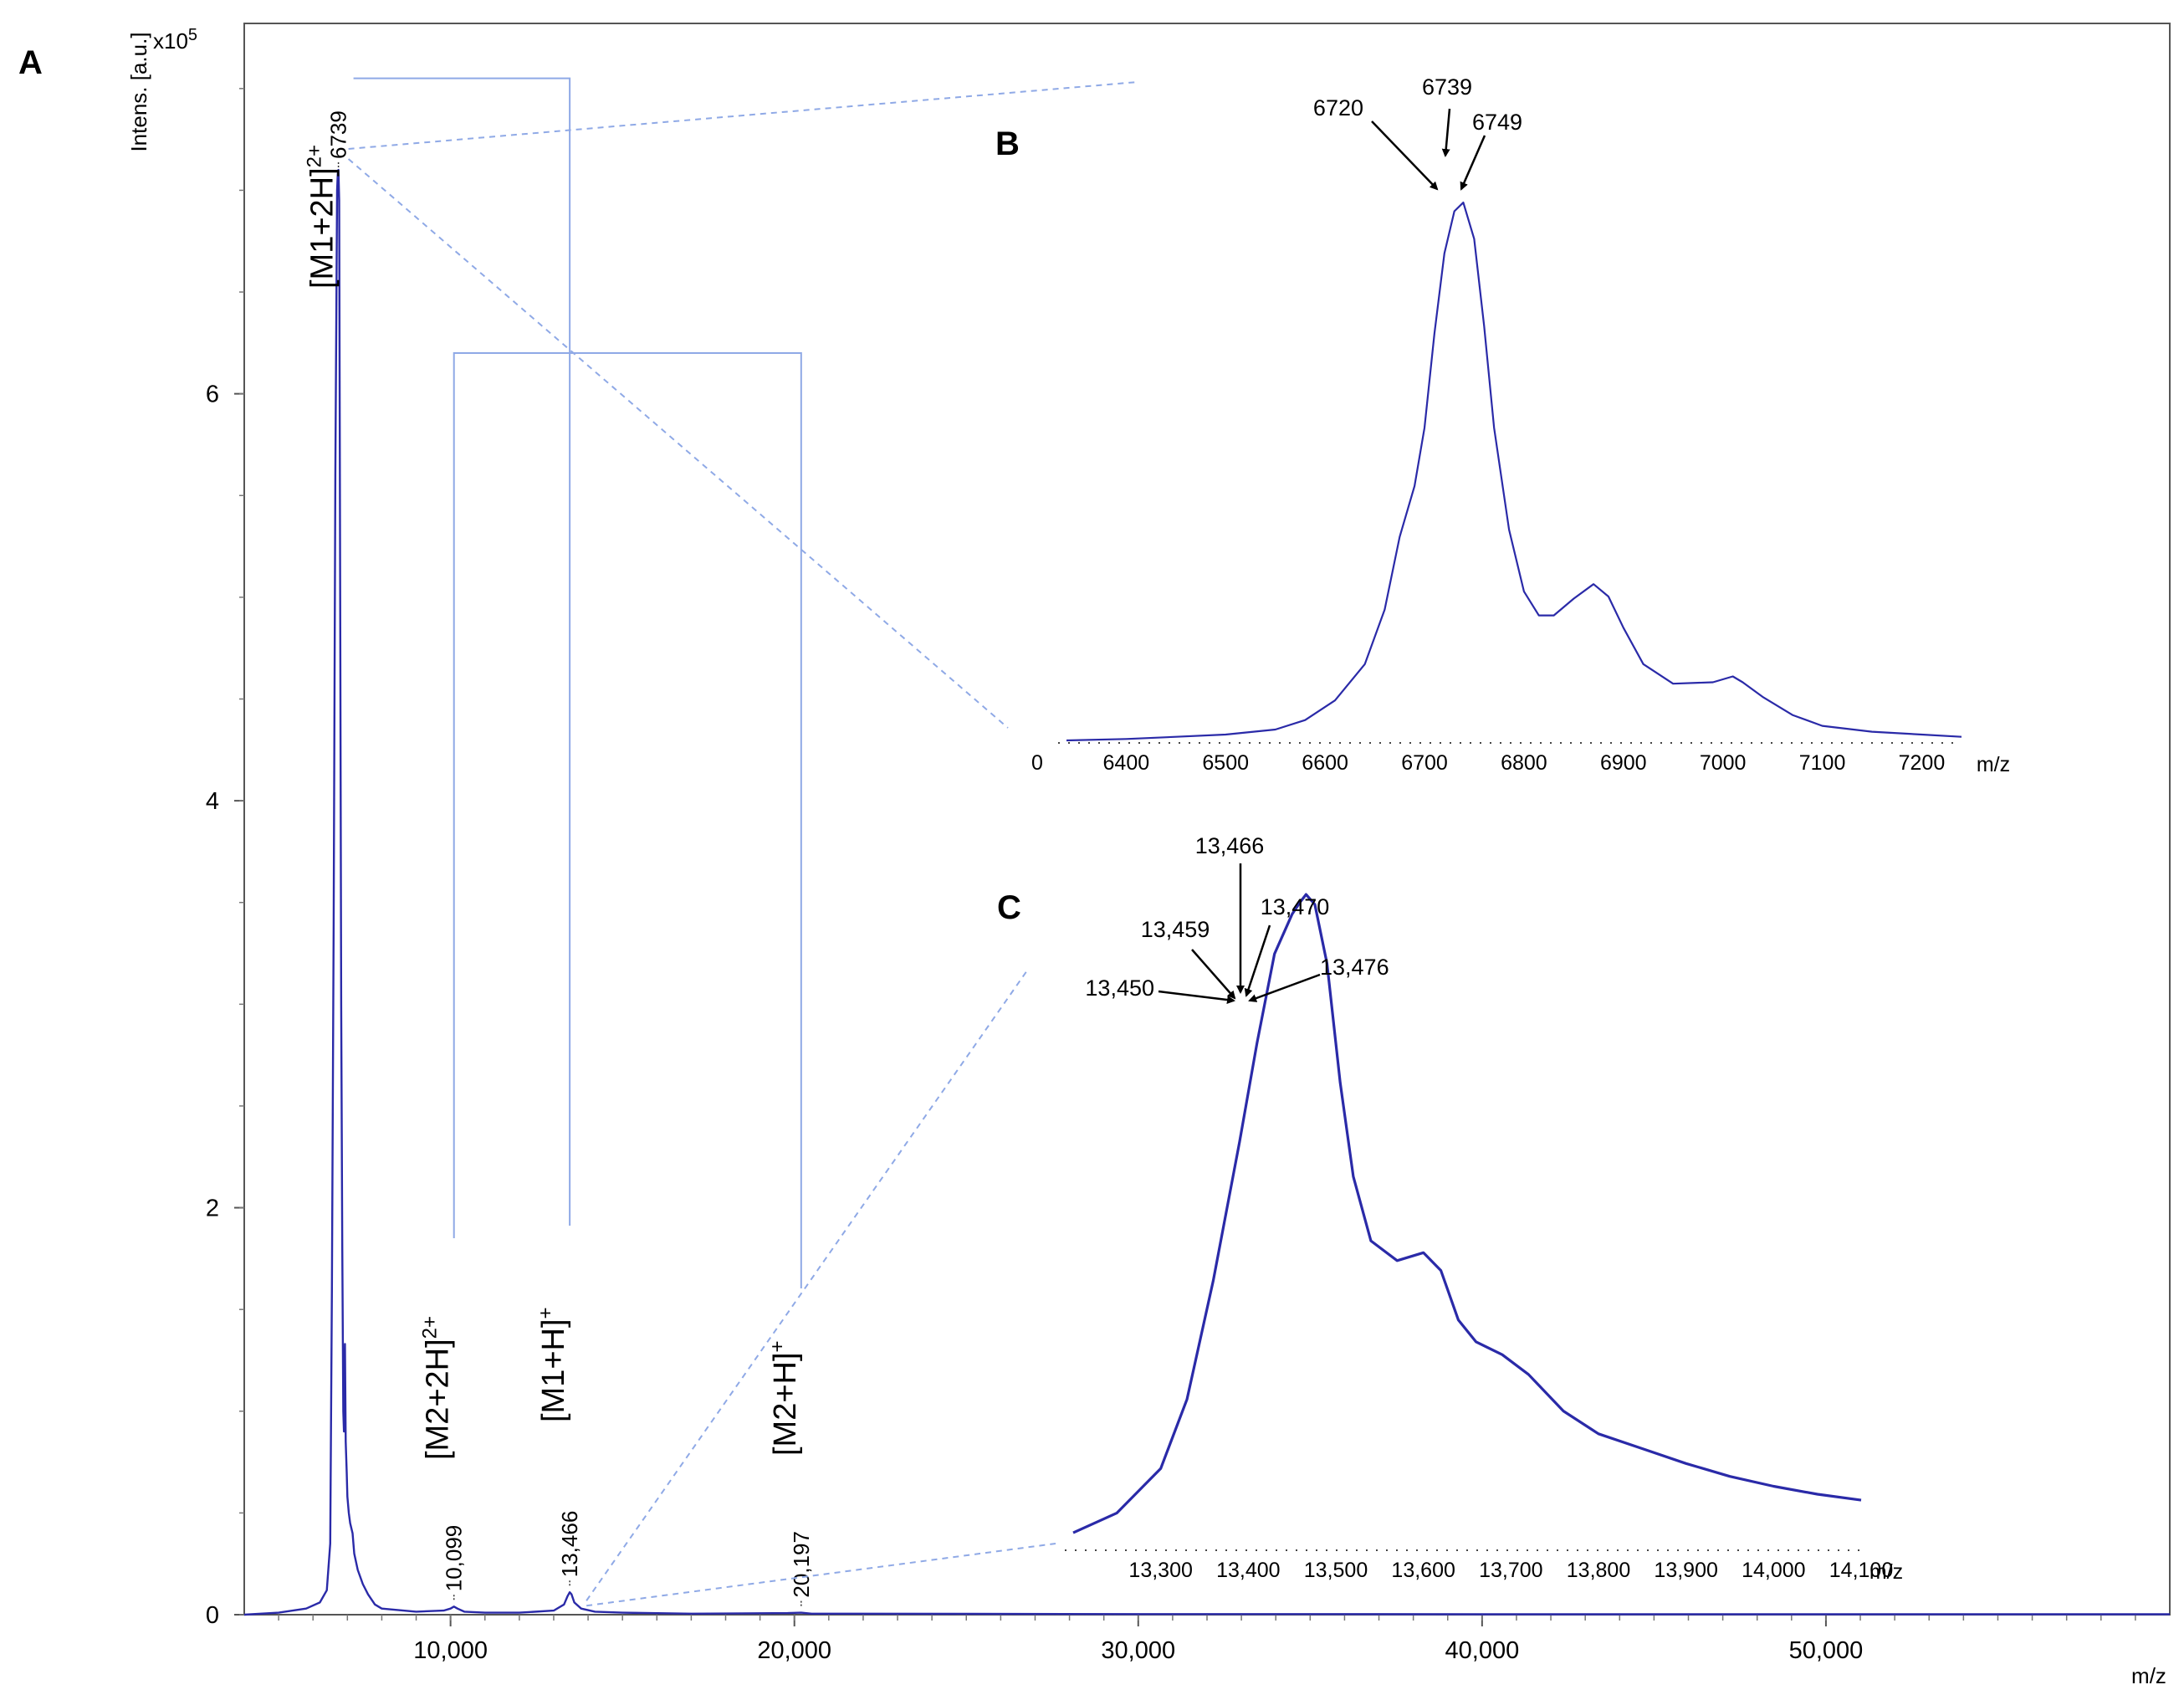 The width and height of the screenshot is (2184, 1695). Describe the element at coordinates (569, 1544) in the screenshot. I see `peak-label: 13,466` at that location.